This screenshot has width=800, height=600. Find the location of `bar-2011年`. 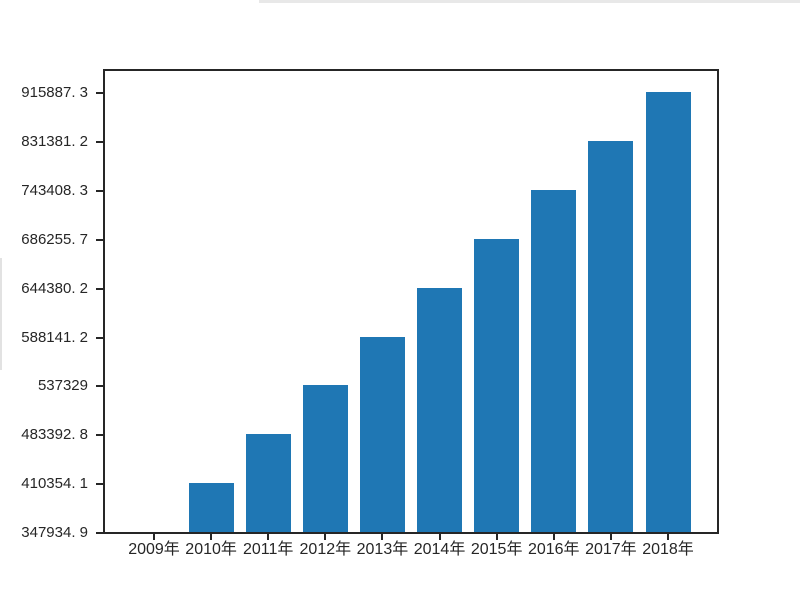

bar-2011年 is located at coordinates (268, 483).